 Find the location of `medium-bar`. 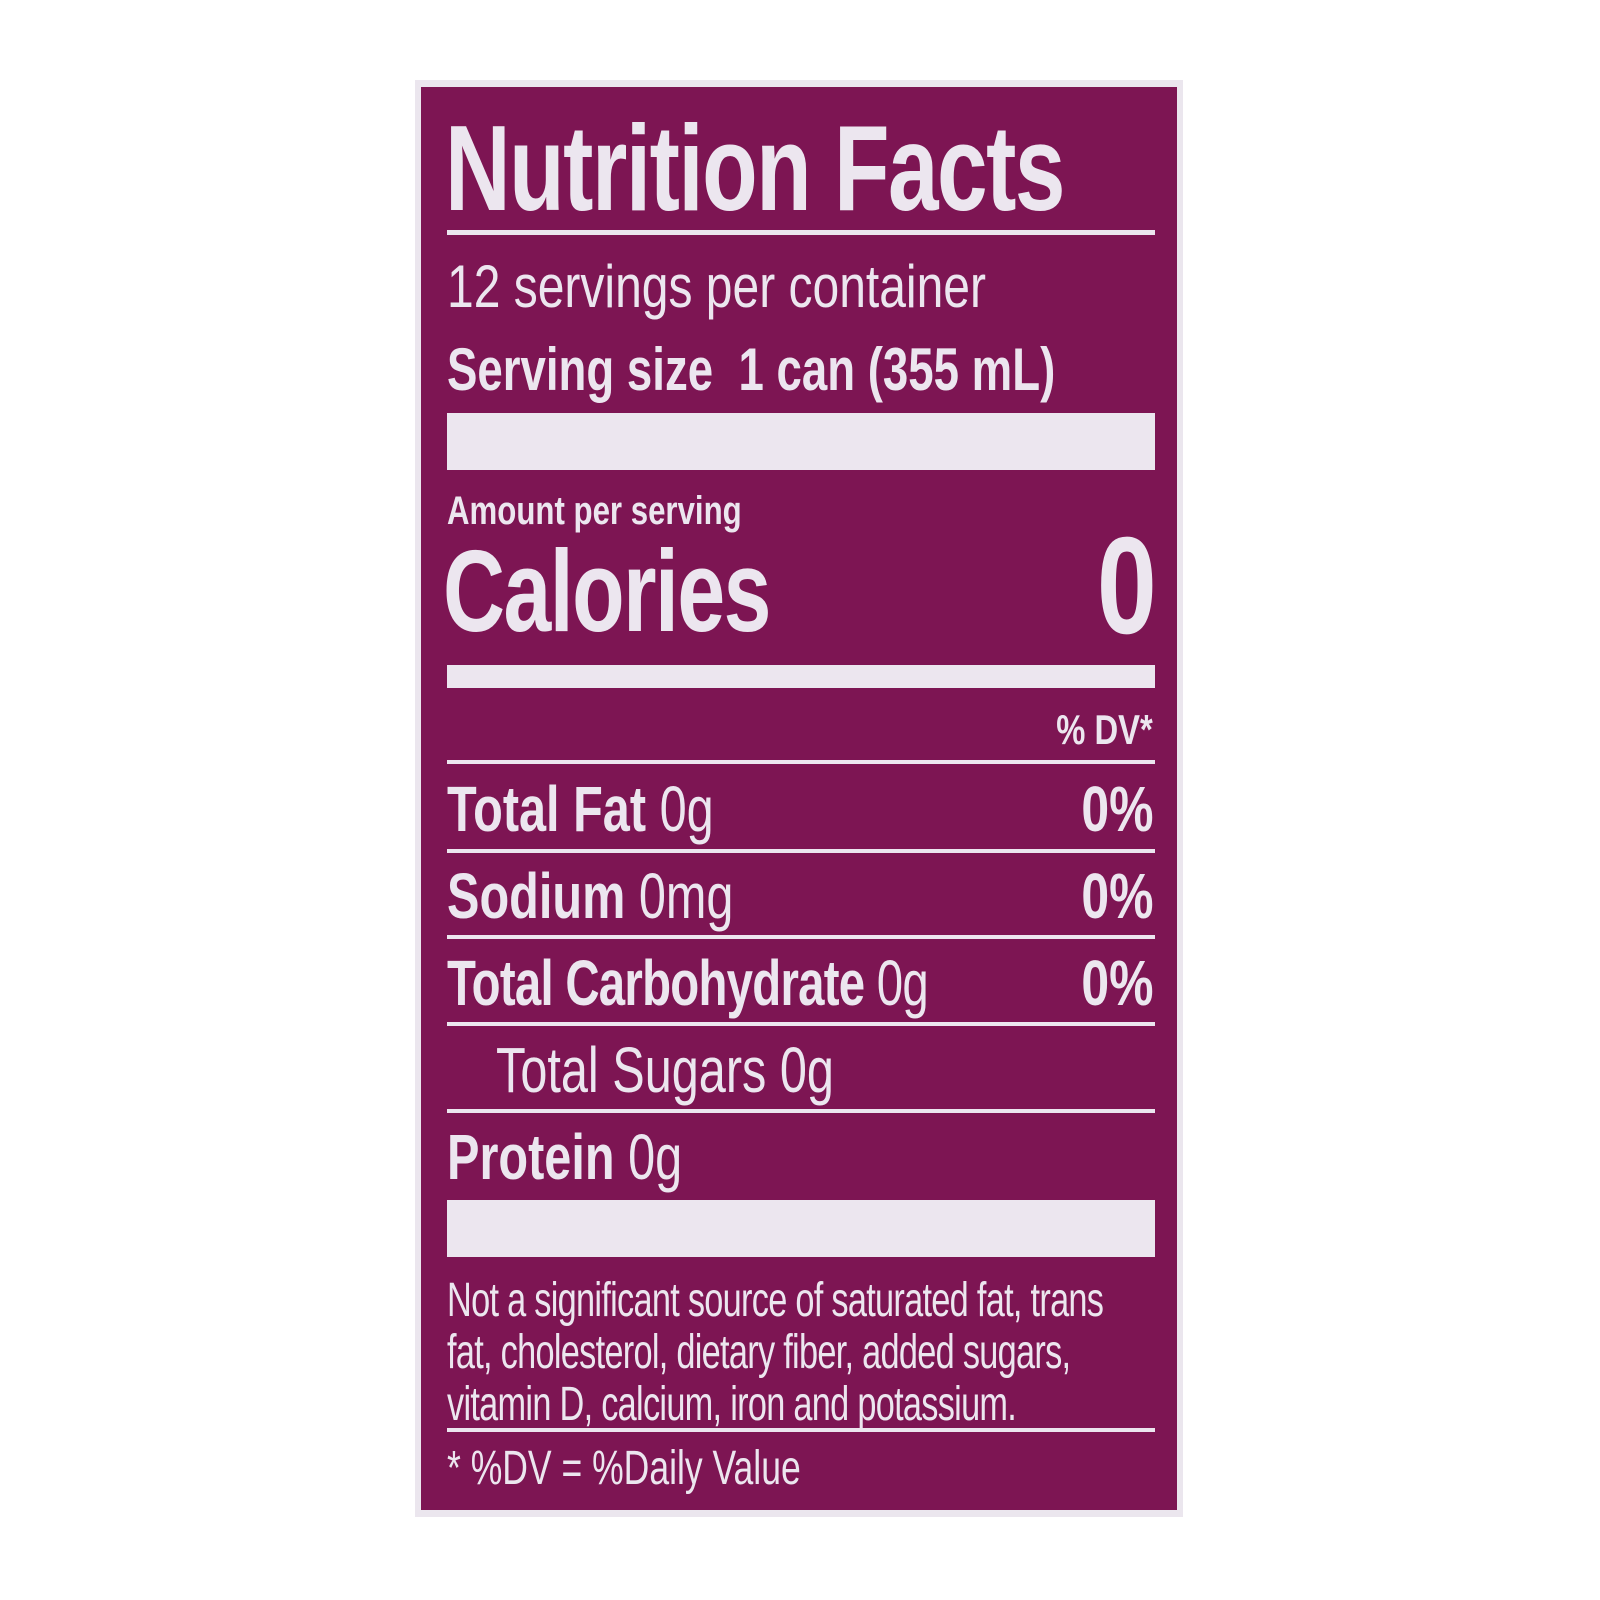

medium-bar is located at coordinates (801, 676).